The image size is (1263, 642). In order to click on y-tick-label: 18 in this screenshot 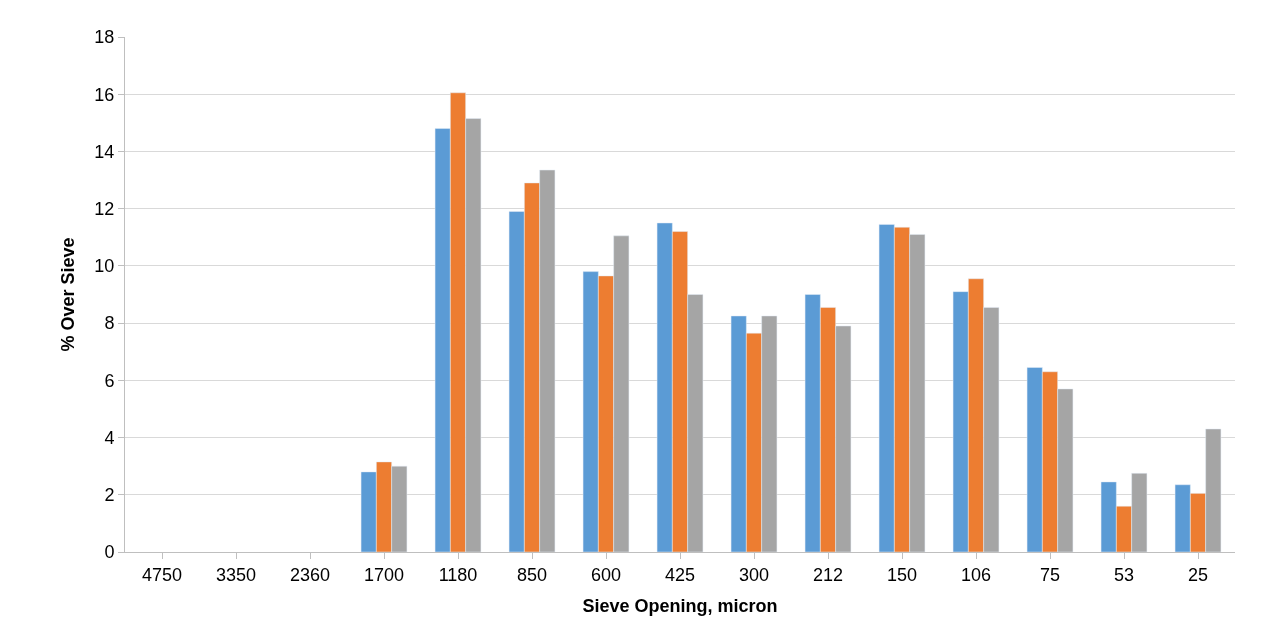, I will do `click(104, 37)`.